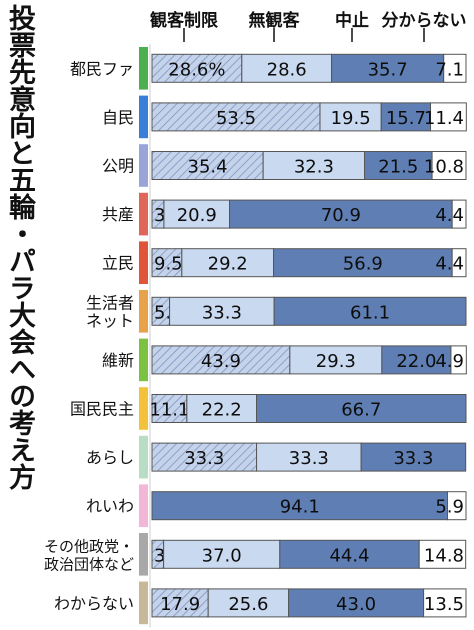  I want to click on bar-row: 公明 35.4 32.3 21.5 10.8, so click(284, 165).